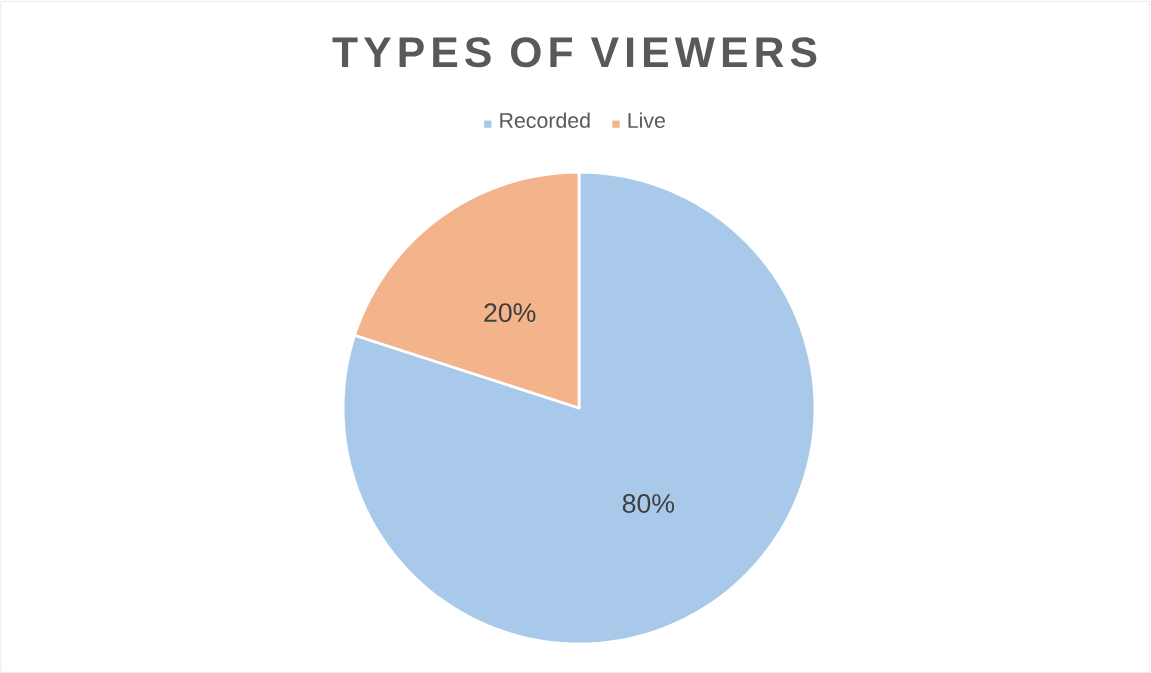  Describe the element at coordinates (646, 120) in the screenshot. I see `legend-label: Live` at that location.